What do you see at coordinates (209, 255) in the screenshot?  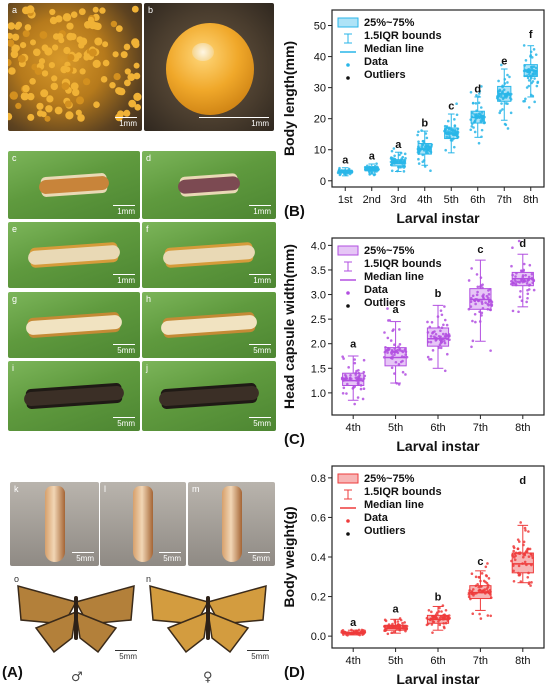 I see `photo-larva-f: f 1mm` at bounding box center [209, 255].